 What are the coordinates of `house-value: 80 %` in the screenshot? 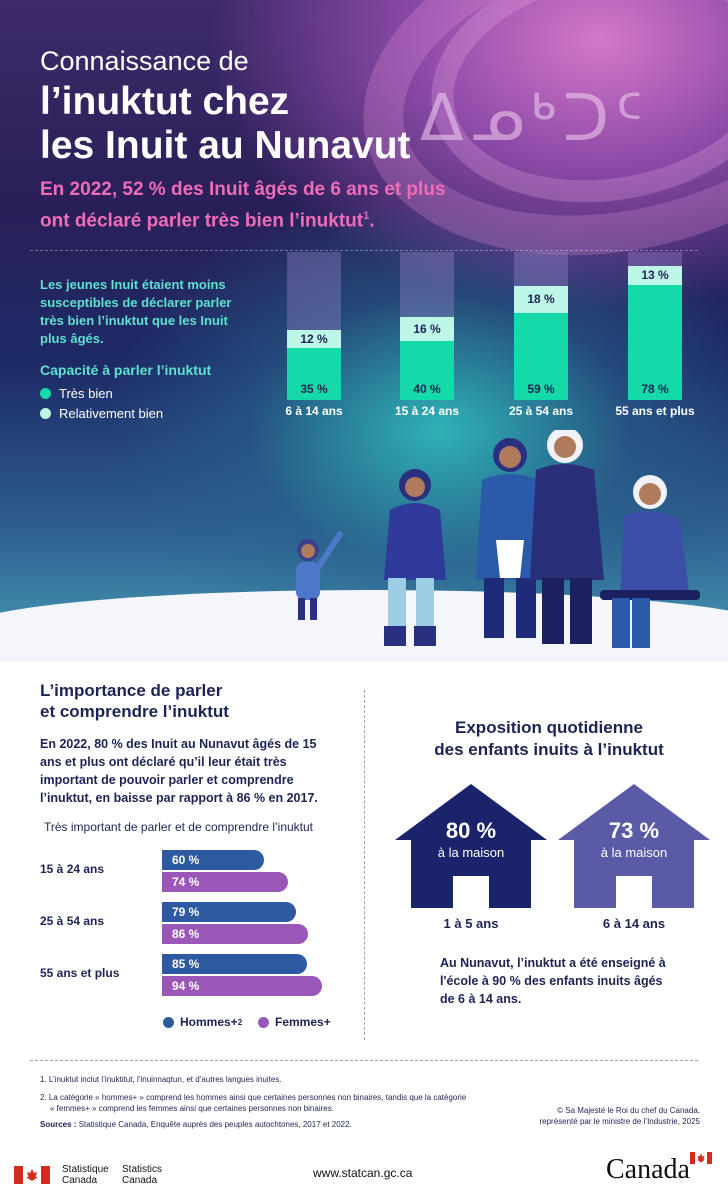 It's located at (471, 830).